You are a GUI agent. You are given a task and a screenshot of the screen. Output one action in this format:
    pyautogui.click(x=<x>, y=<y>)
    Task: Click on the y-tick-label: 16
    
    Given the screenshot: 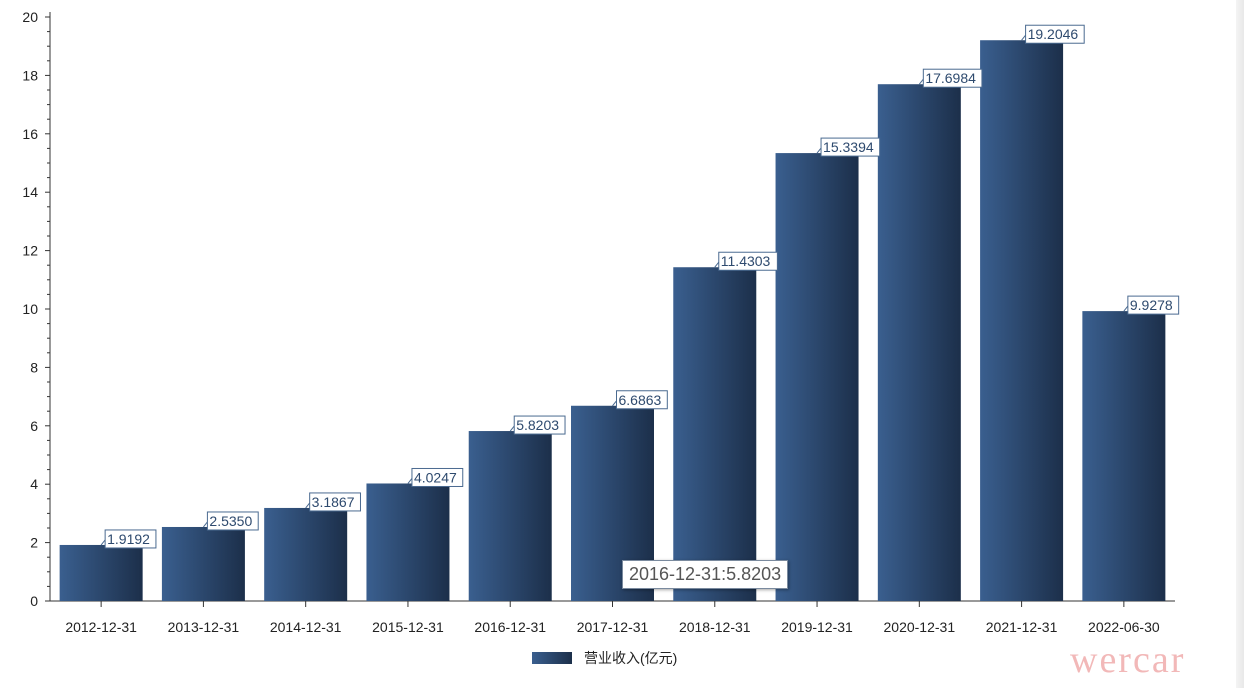 What is the action you would take?
    pyautogui.click(x=30, y=134)
    